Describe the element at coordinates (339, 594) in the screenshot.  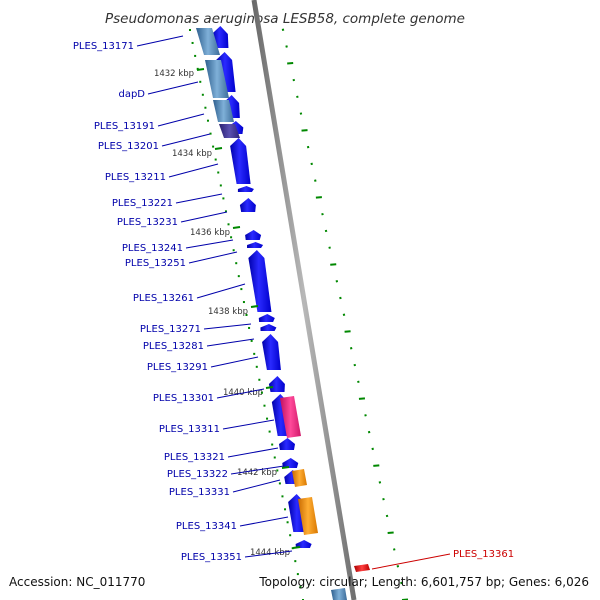
I see `gene-bar-bottom` at that location.